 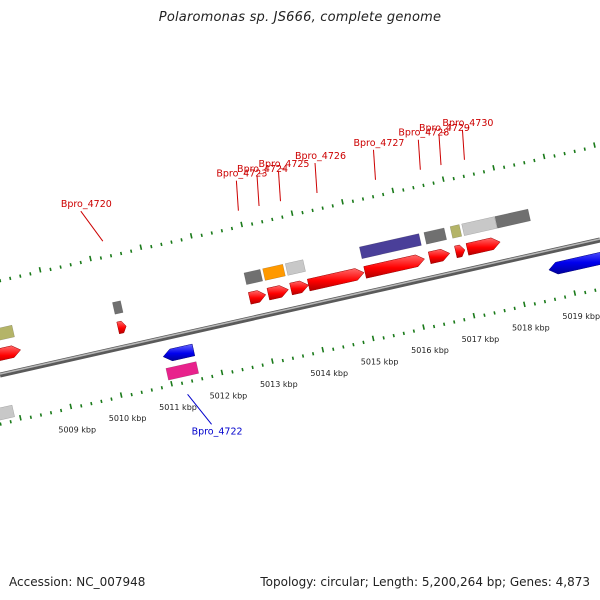 What do you see at coordinates (380, 362) in the screenshot?
I see `tick-label: 5015 kbp` at bounding box center [380, 362].